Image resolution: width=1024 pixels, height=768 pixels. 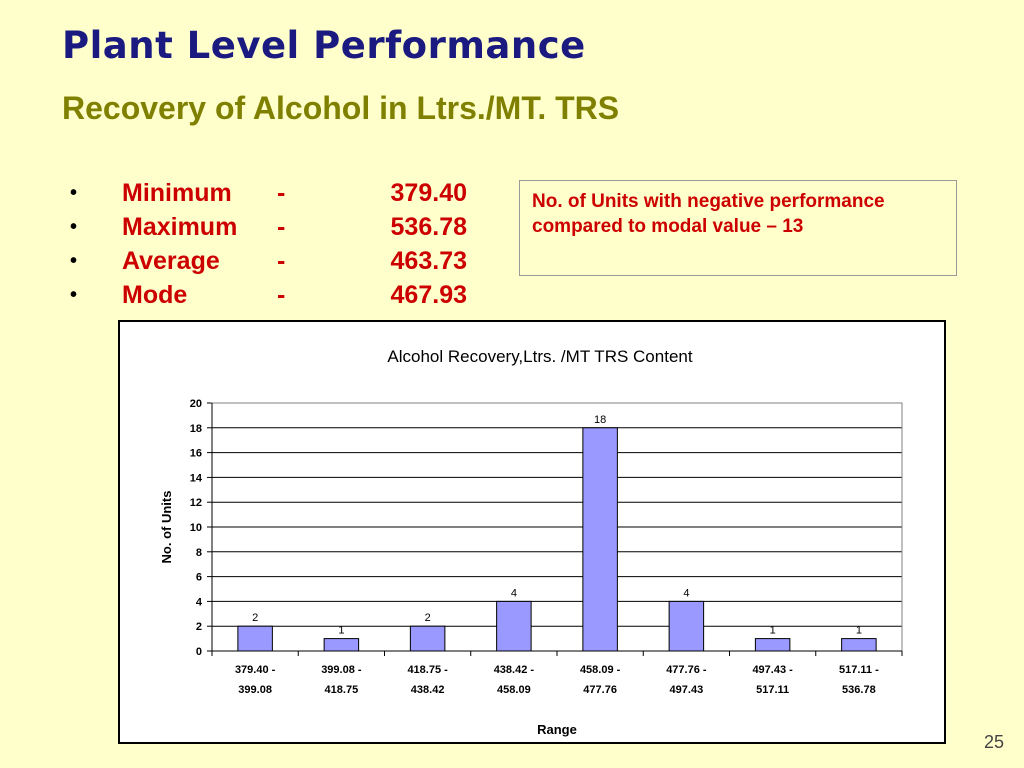 What do you see at coordinates (199, 578) in the screenshot?
I see `y-tick-label: 6` at bounding box center [199, 578].